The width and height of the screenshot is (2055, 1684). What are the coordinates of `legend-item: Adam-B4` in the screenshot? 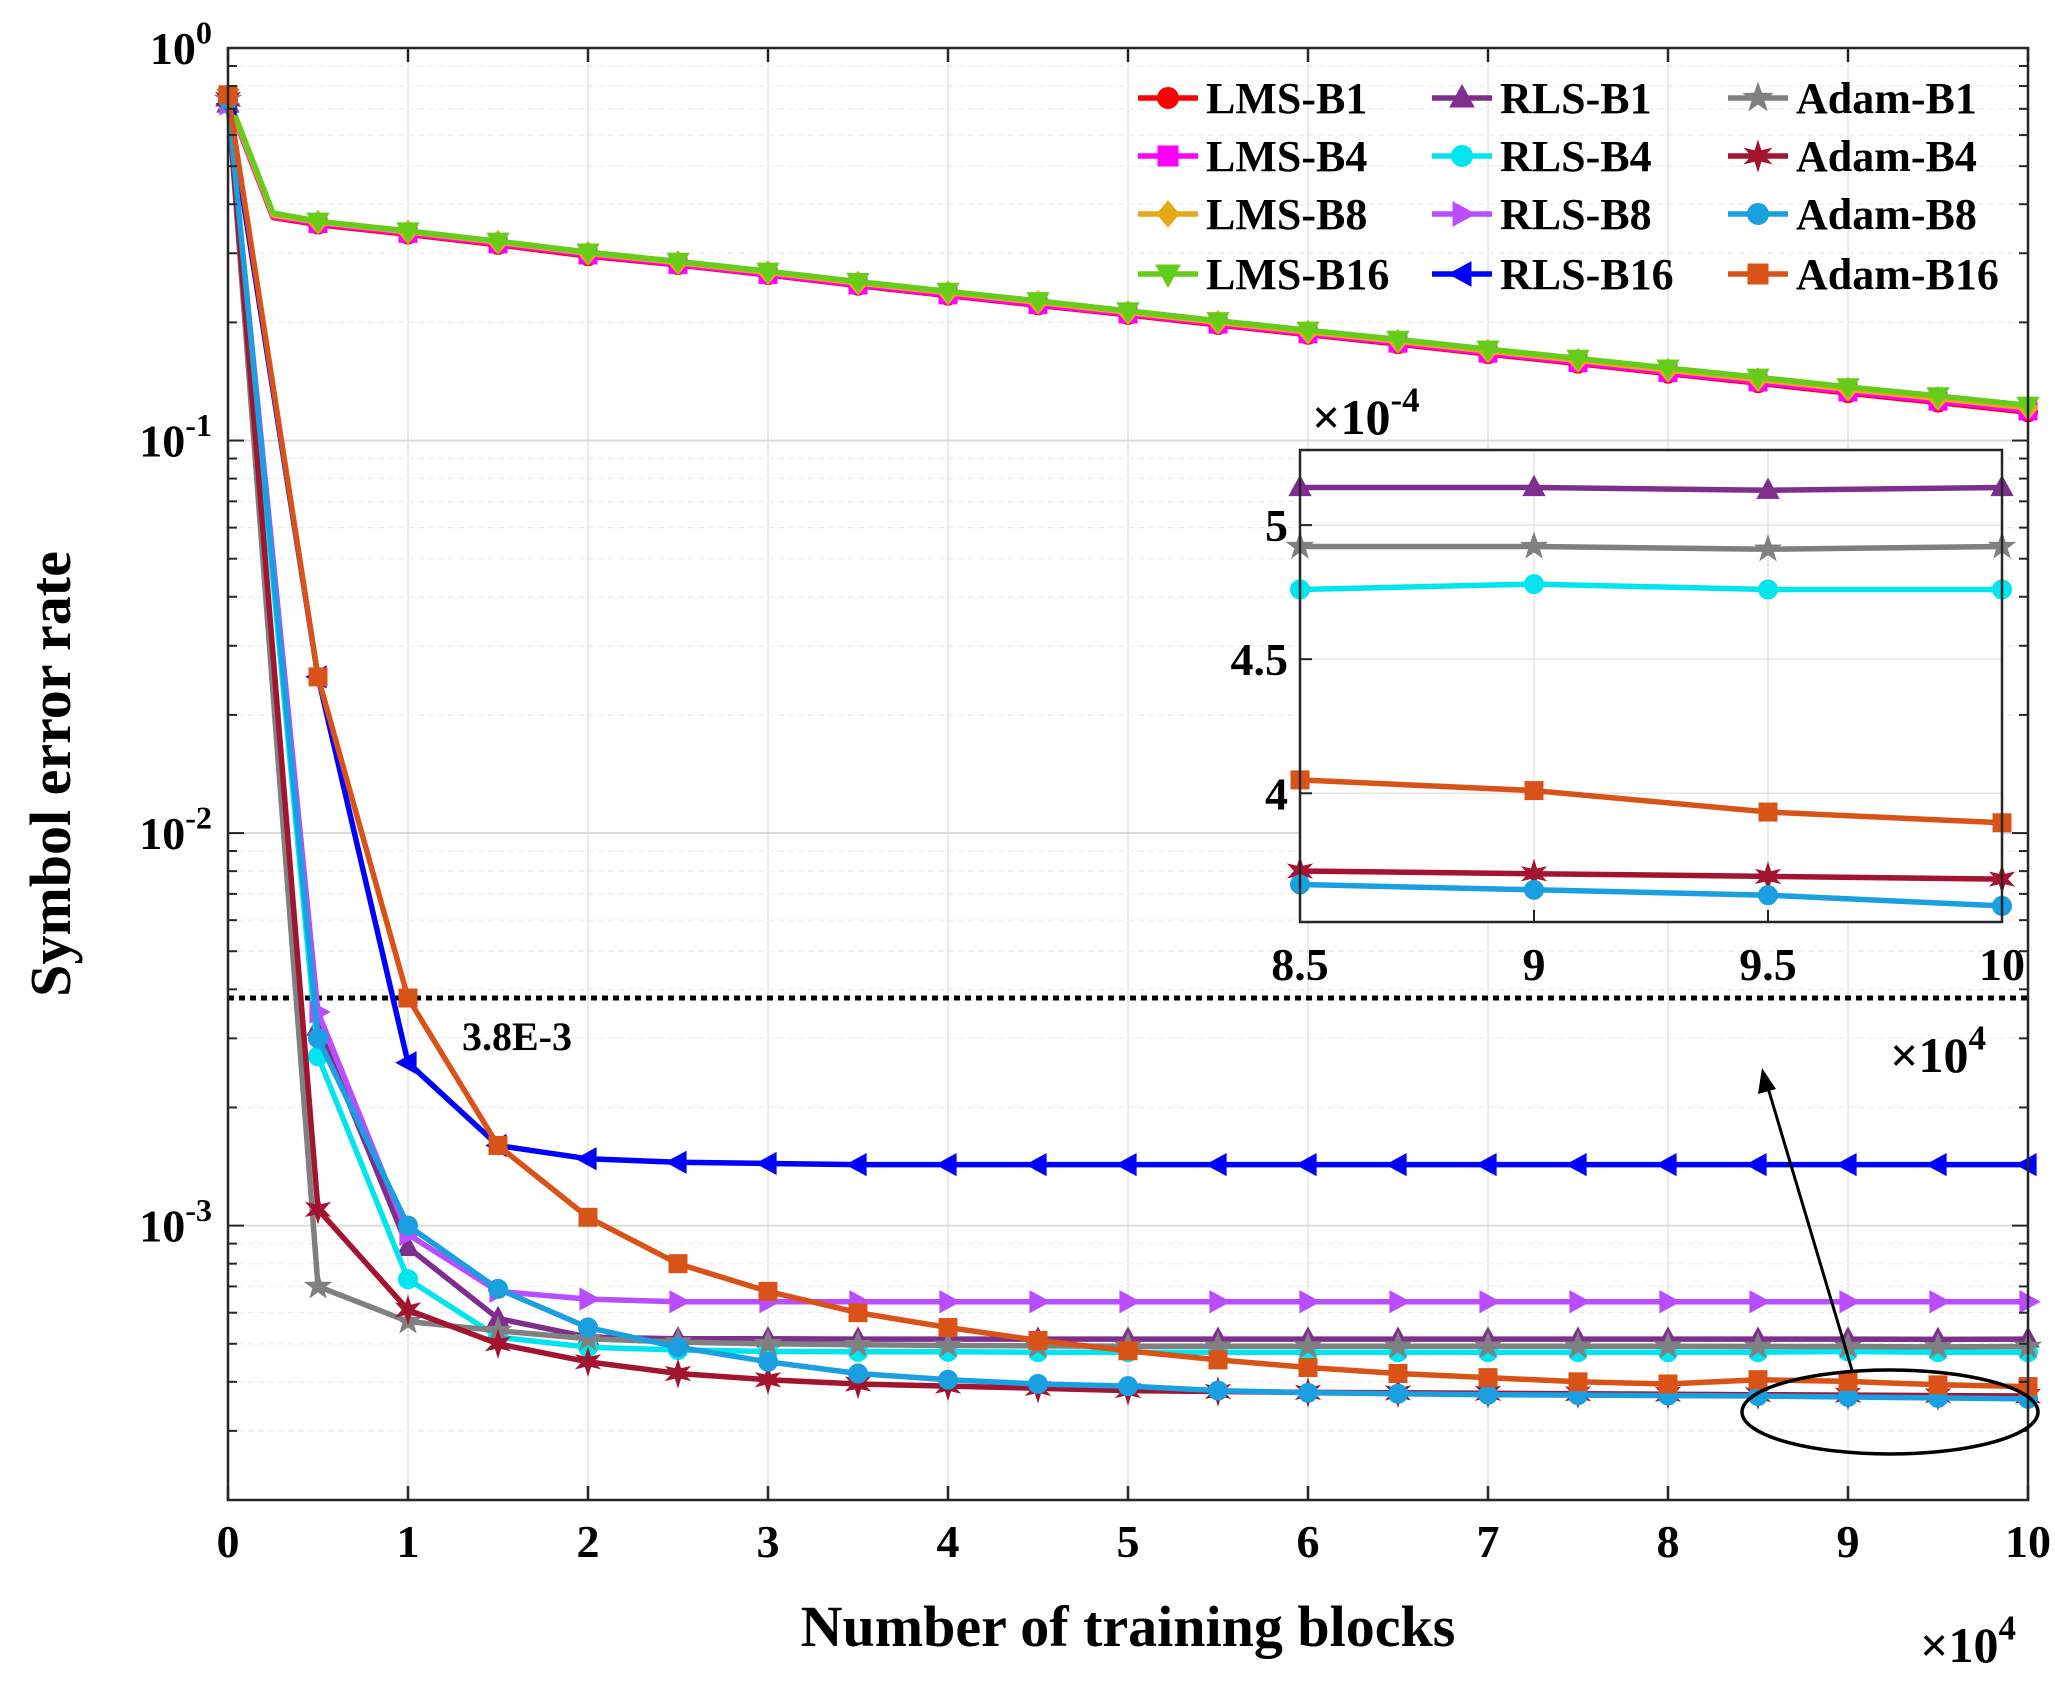 It's located at (1852, 156).